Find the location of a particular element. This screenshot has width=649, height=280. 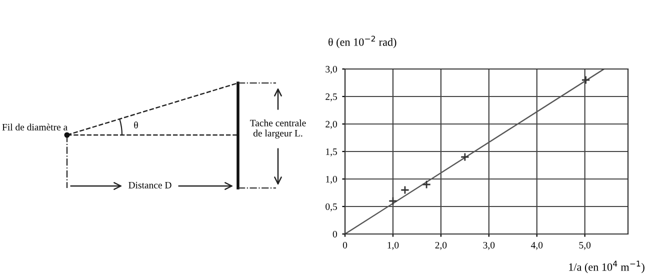

y-tick-label: 0 is located at coordinates (334, 234).